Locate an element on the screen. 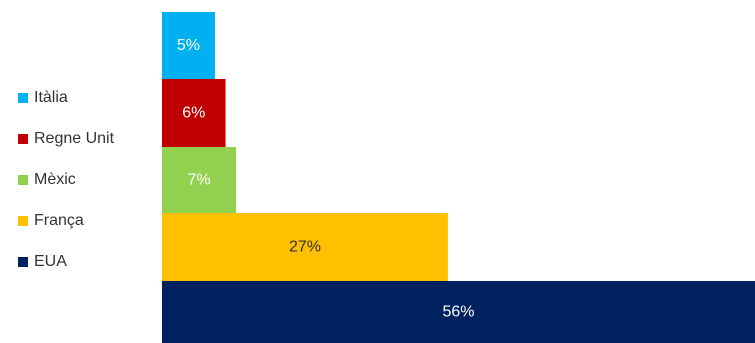 The width and height of the screenshot is (755, 343). legend-item-italia: Itàlia is located at coordinates (66, 98).